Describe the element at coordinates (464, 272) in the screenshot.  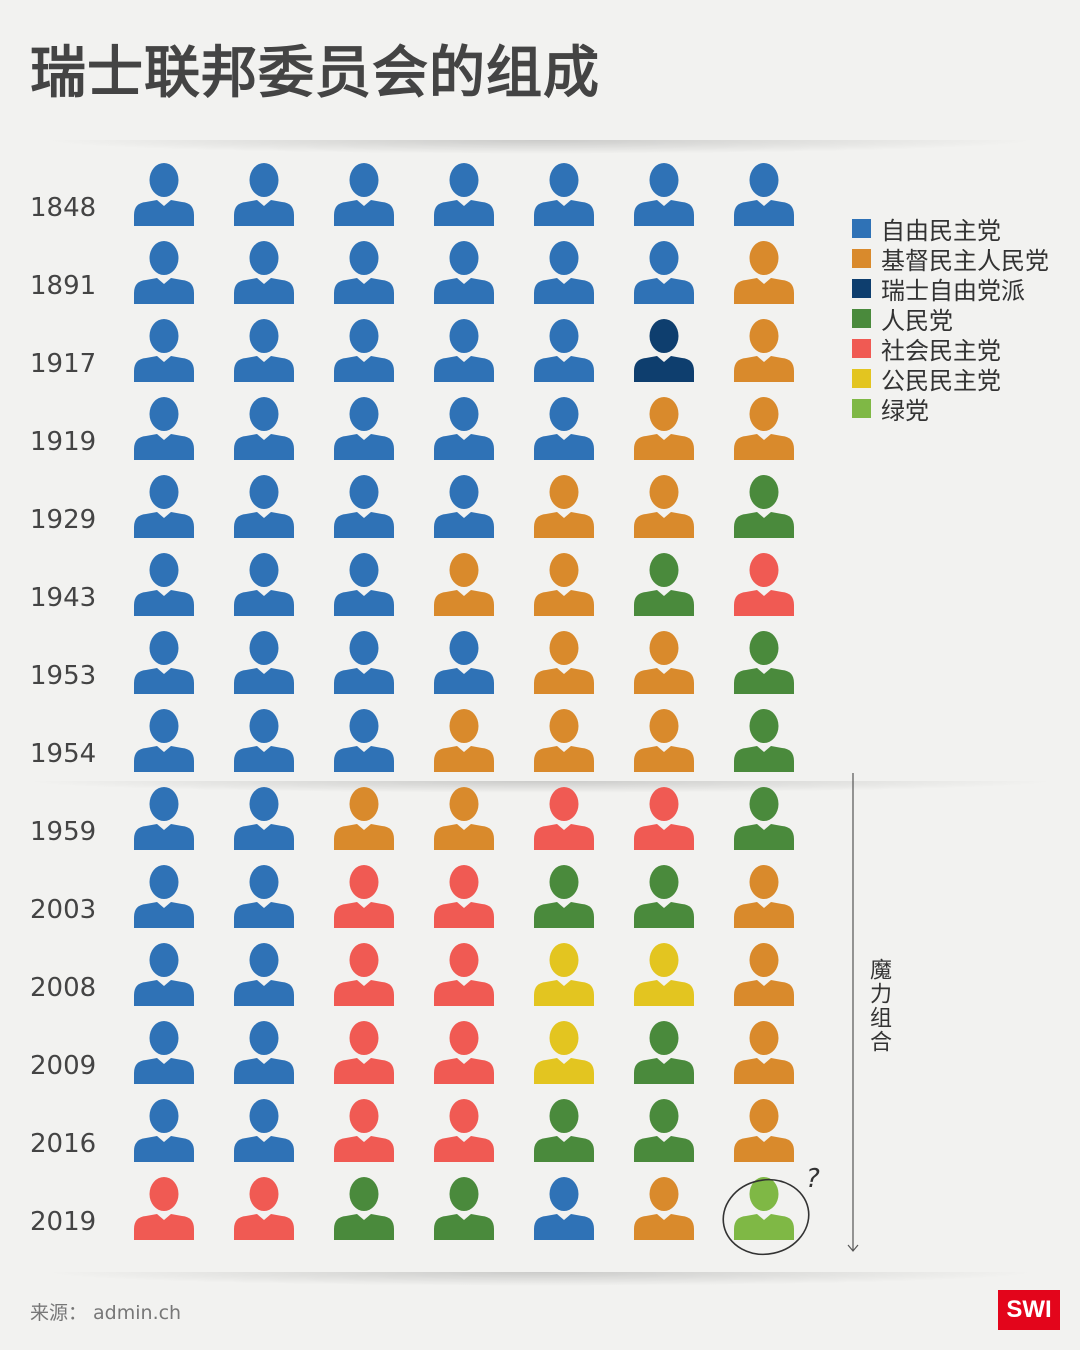
I see `seat-1891-4-fdp` at that location.